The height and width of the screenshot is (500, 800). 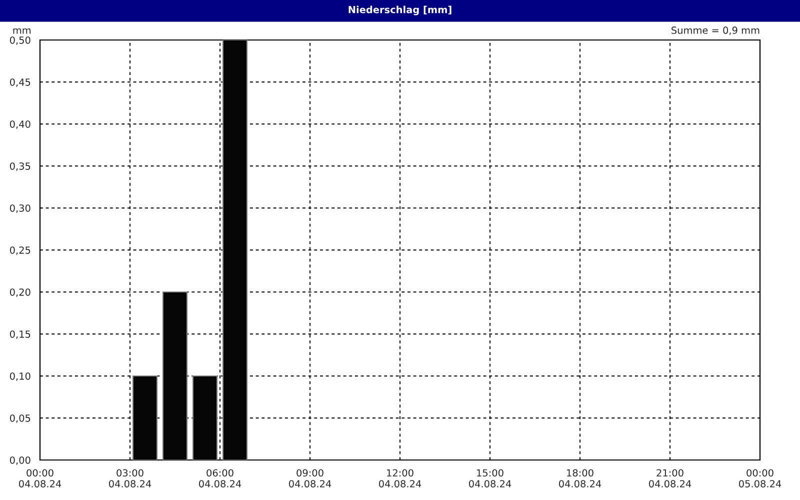 I want to click on chart-title: Niederschlag [mm], so click(x=400, y=11).